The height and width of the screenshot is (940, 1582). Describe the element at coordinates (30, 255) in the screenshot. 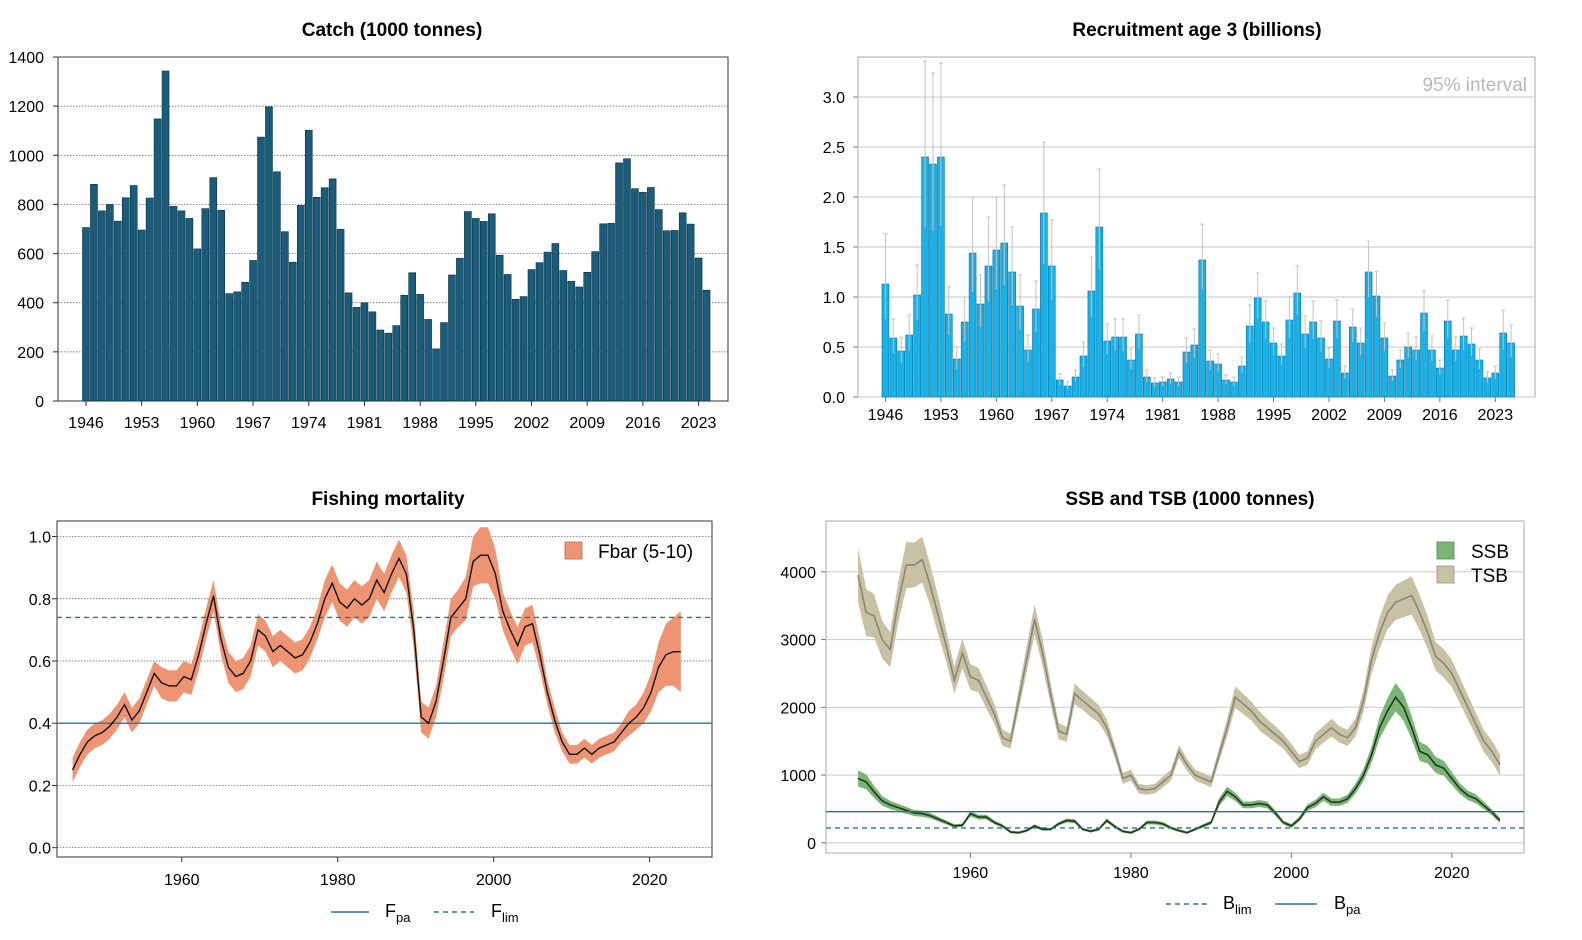

I see `catch-y-tick-label: 600` at that location.